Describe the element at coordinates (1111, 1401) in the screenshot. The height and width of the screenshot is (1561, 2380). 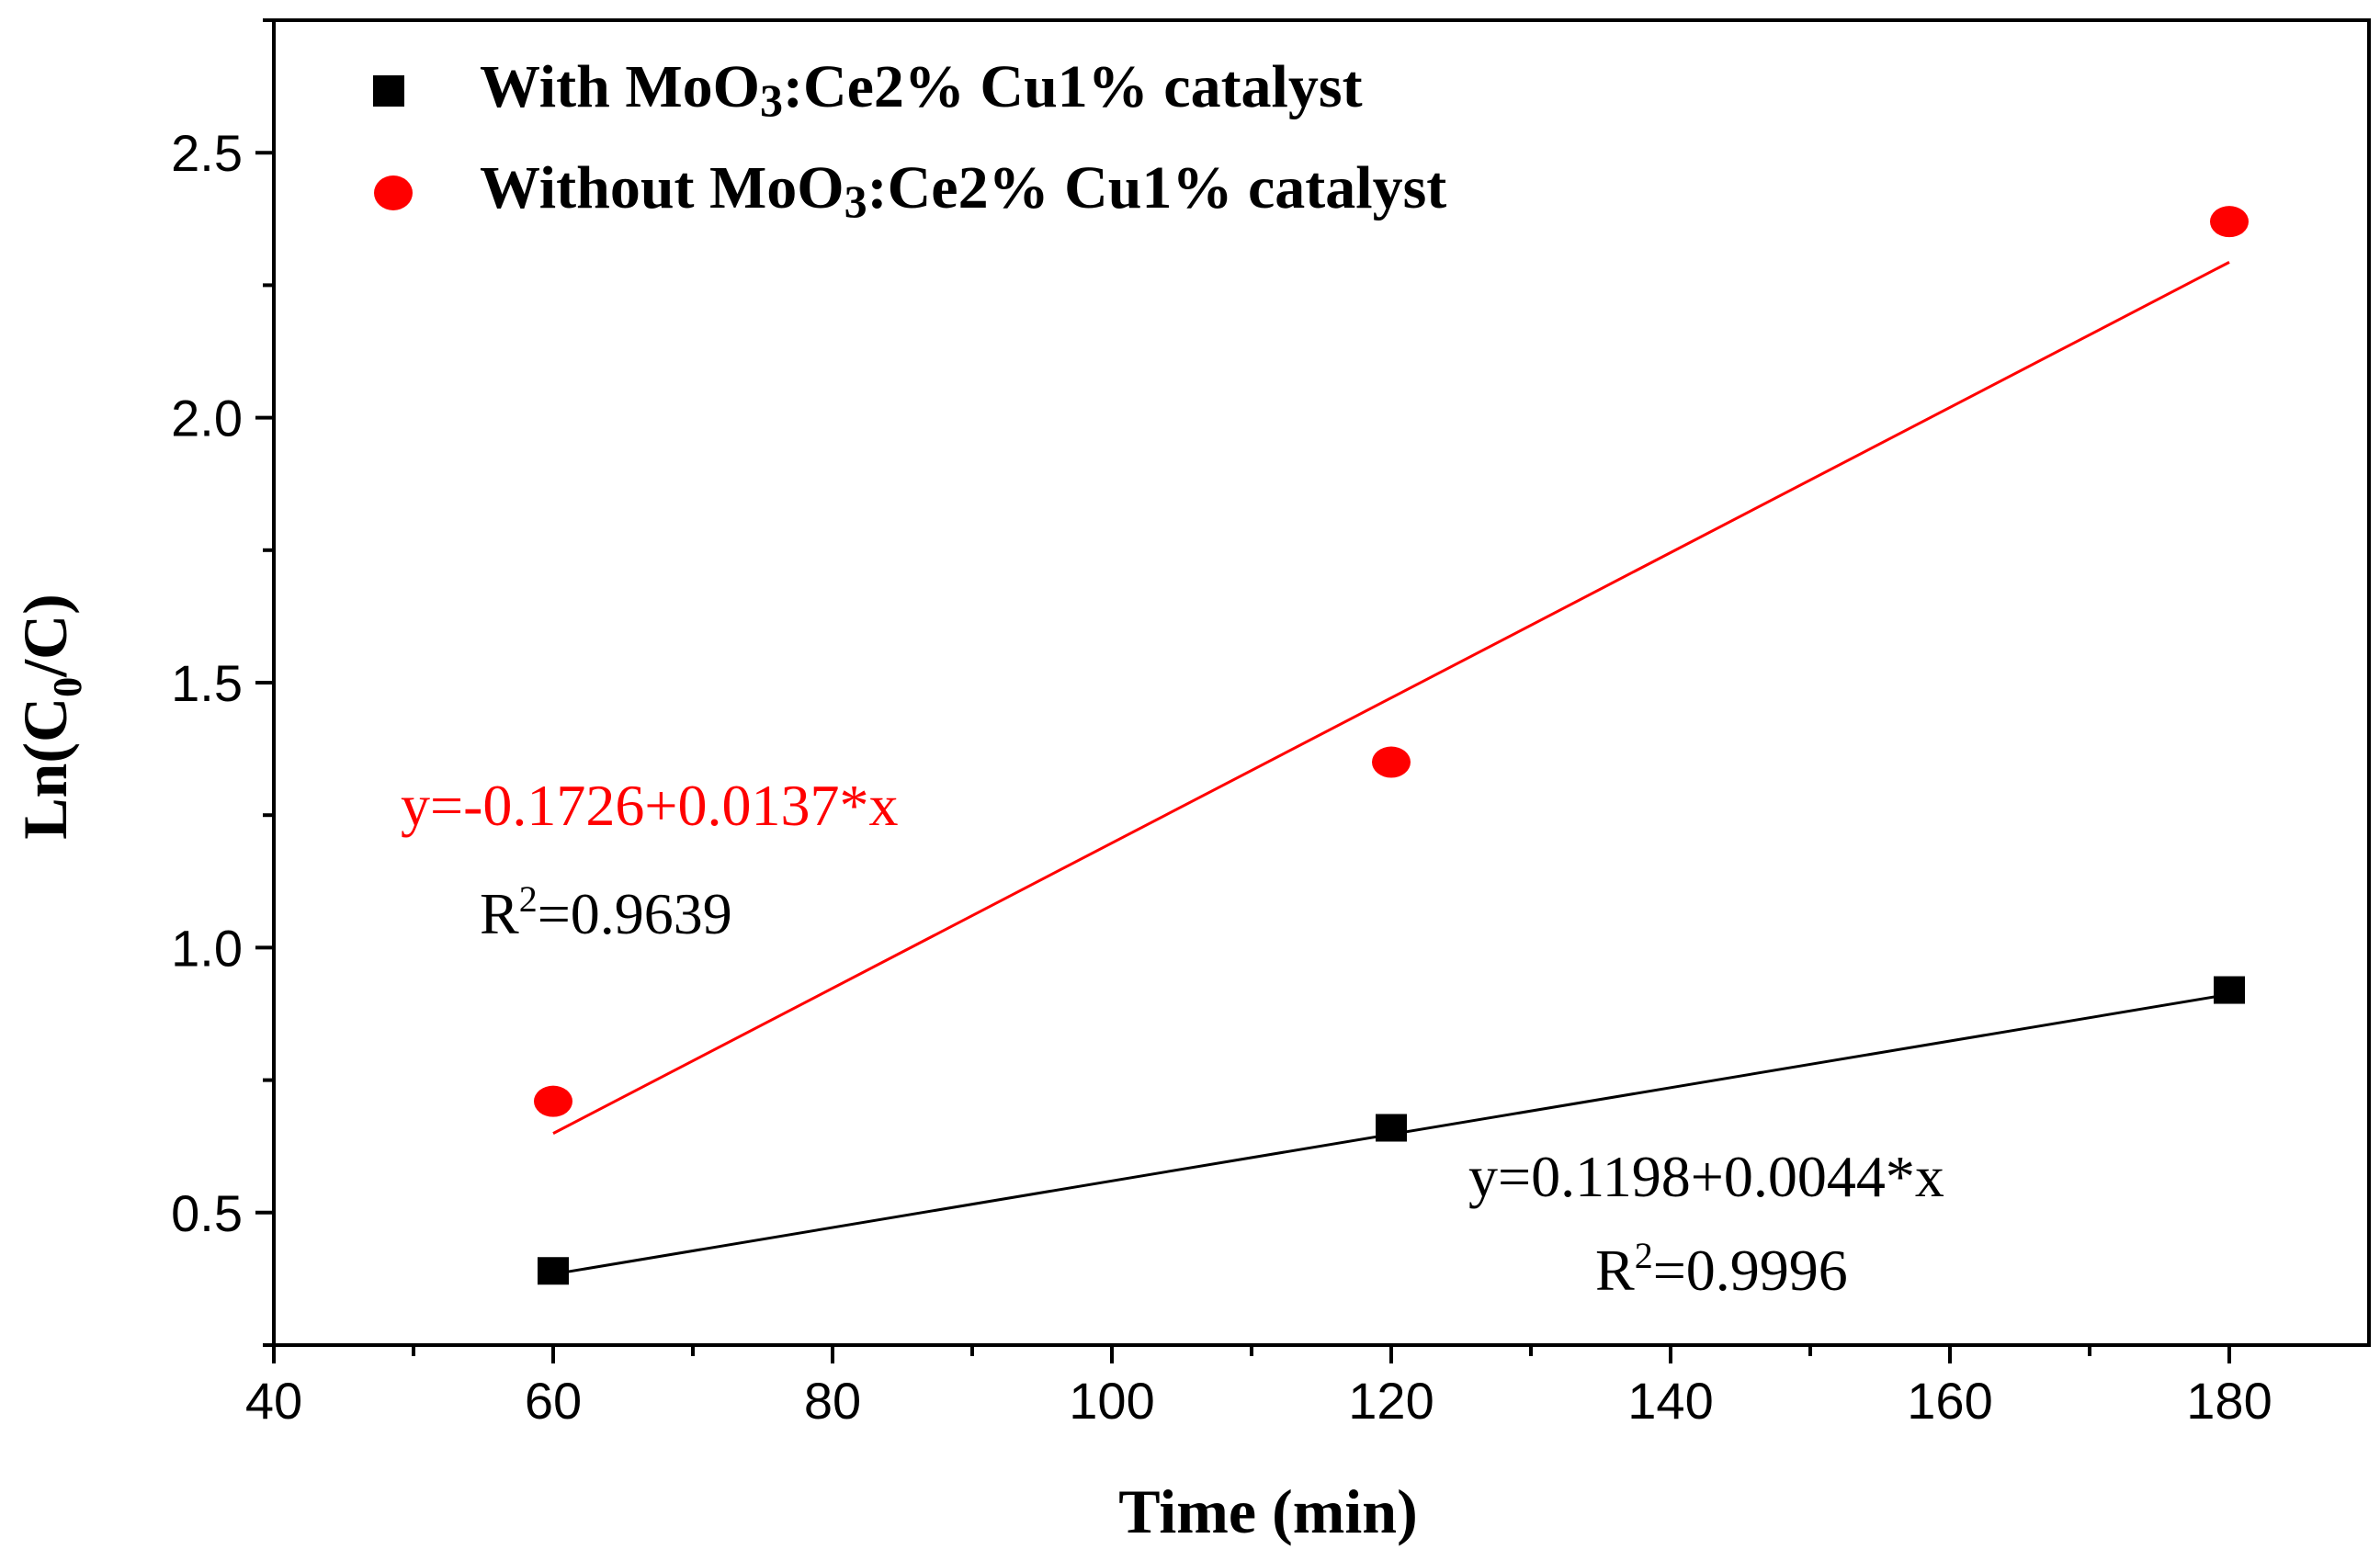
I see `x-tick-label: 100` at that location.